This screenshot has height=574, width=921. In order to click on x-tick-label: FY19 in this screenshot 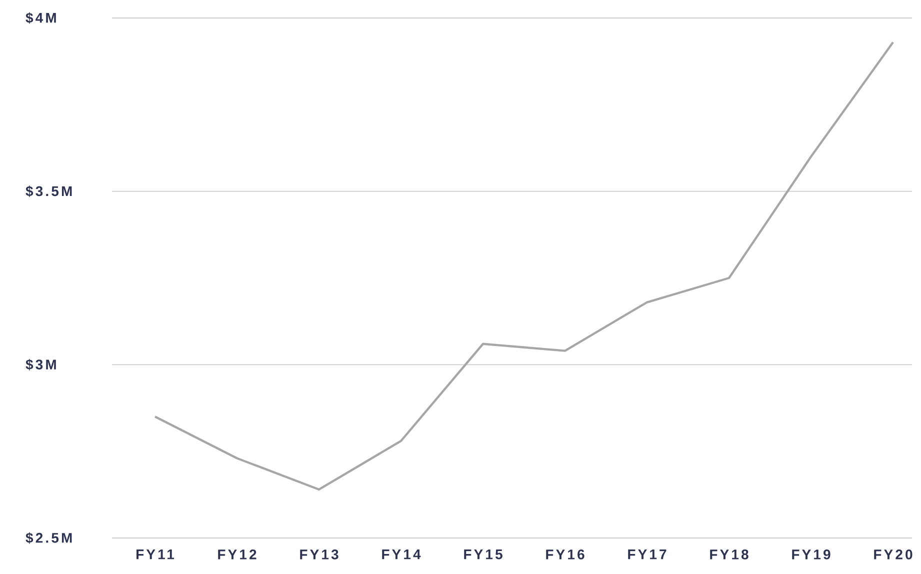, I will do `click(811, 555)`.